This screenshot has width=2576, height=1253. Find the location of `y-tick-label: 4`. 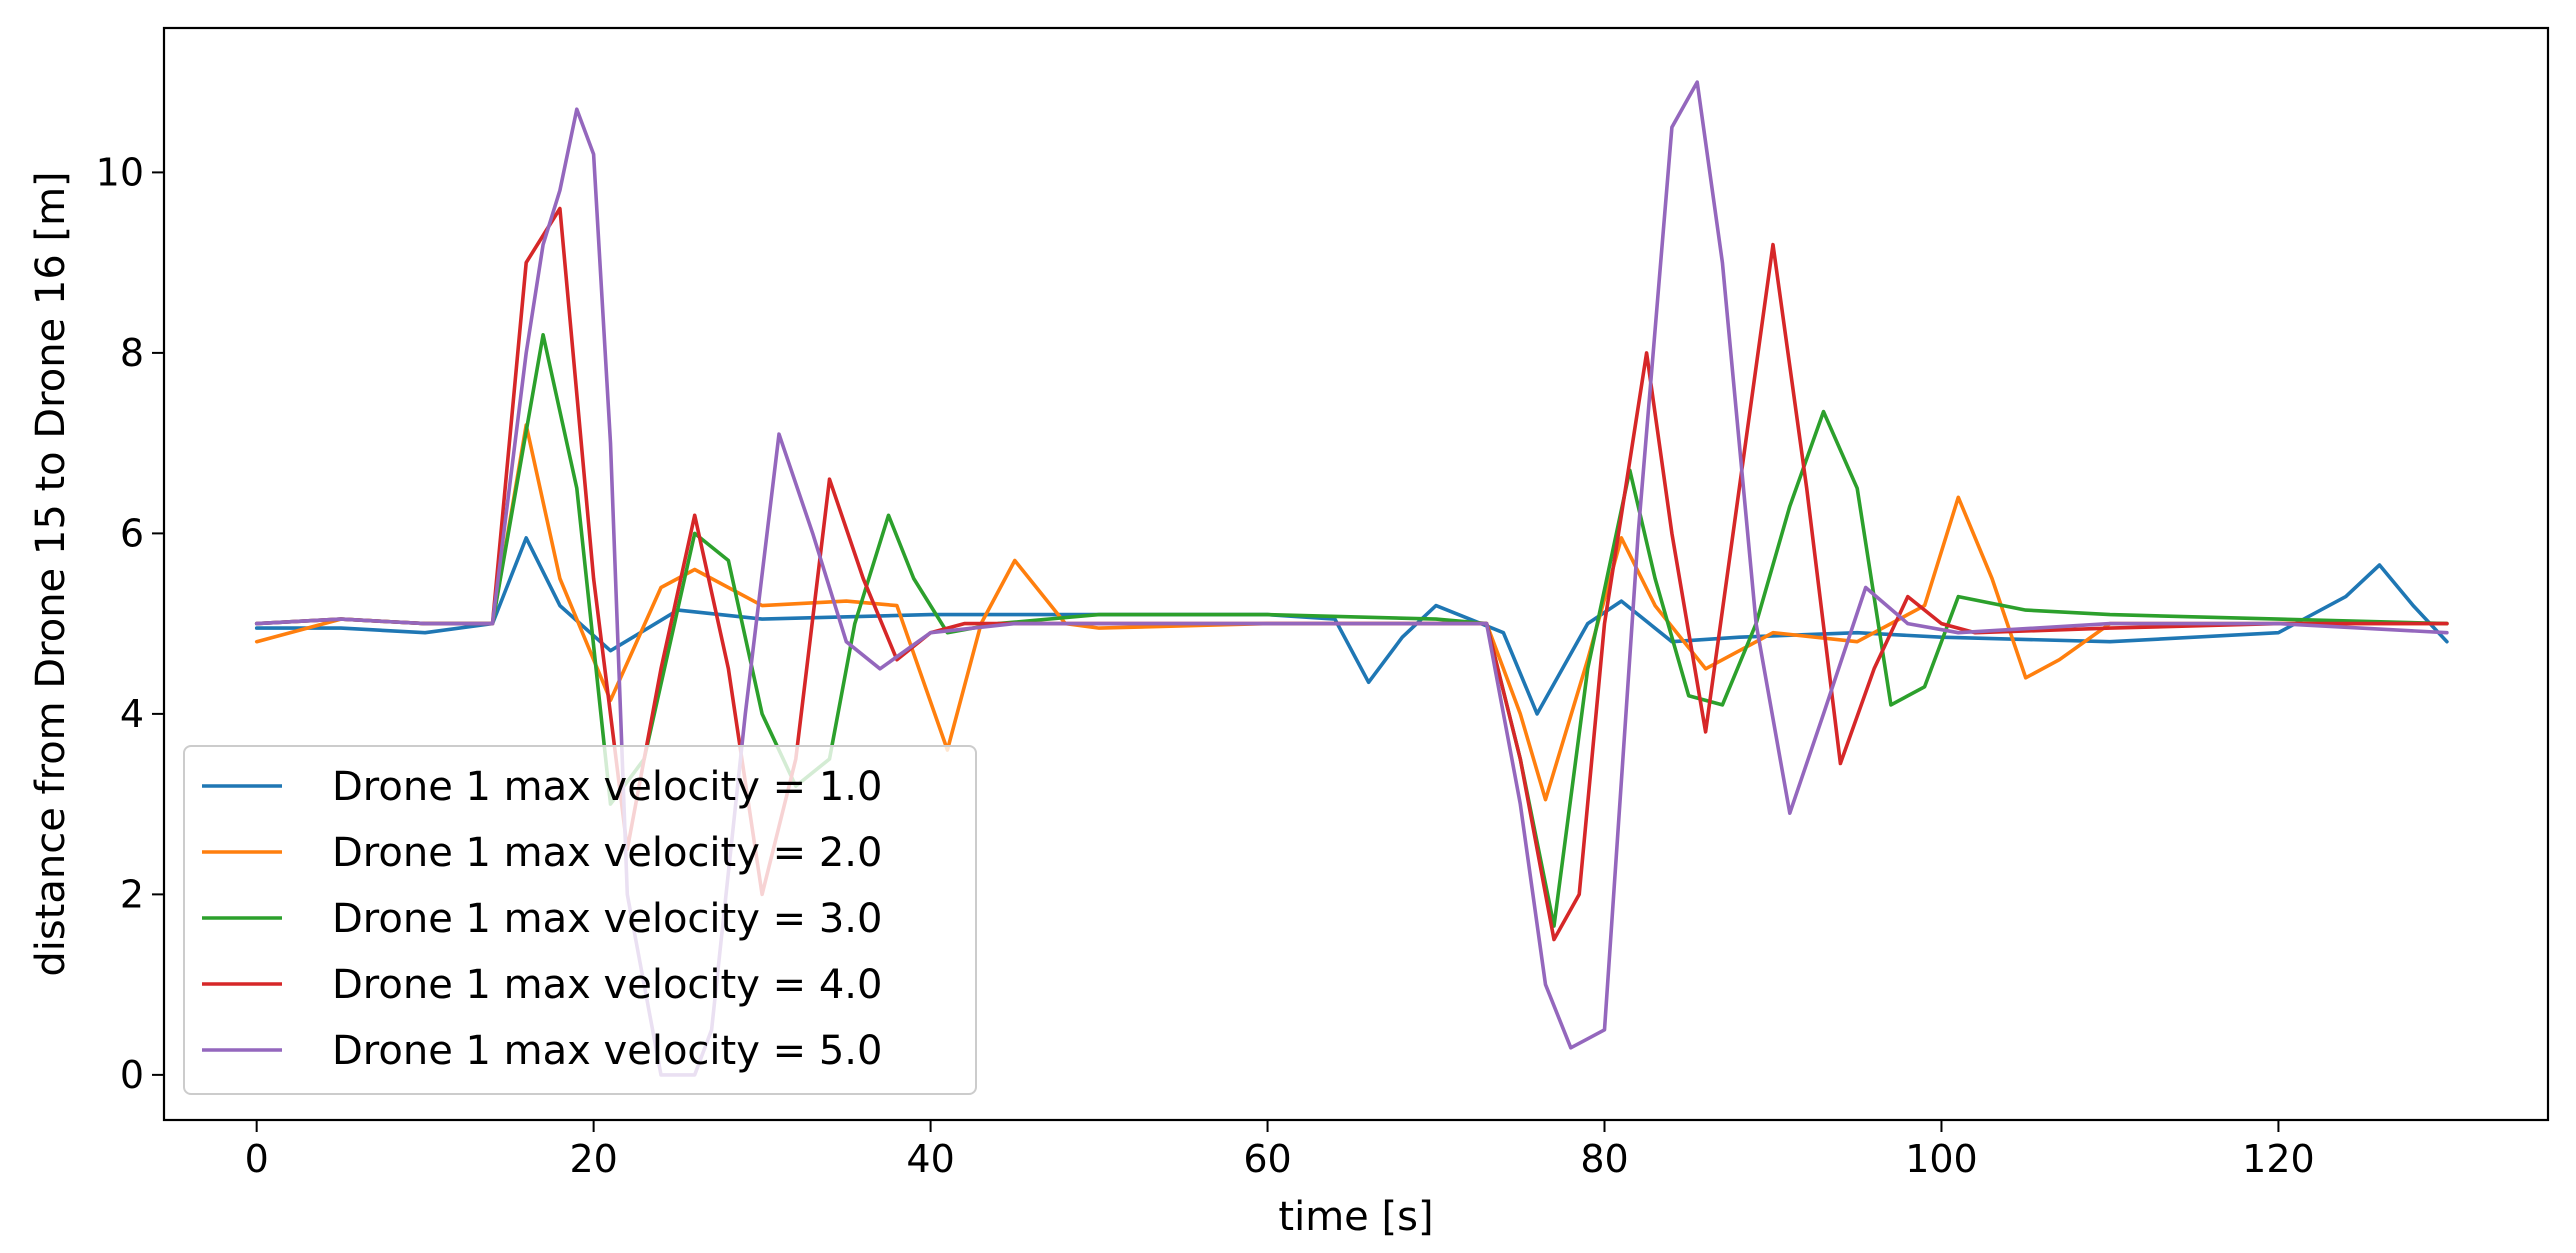

y-tick-label: 4 is located at coordinates (132, 714).